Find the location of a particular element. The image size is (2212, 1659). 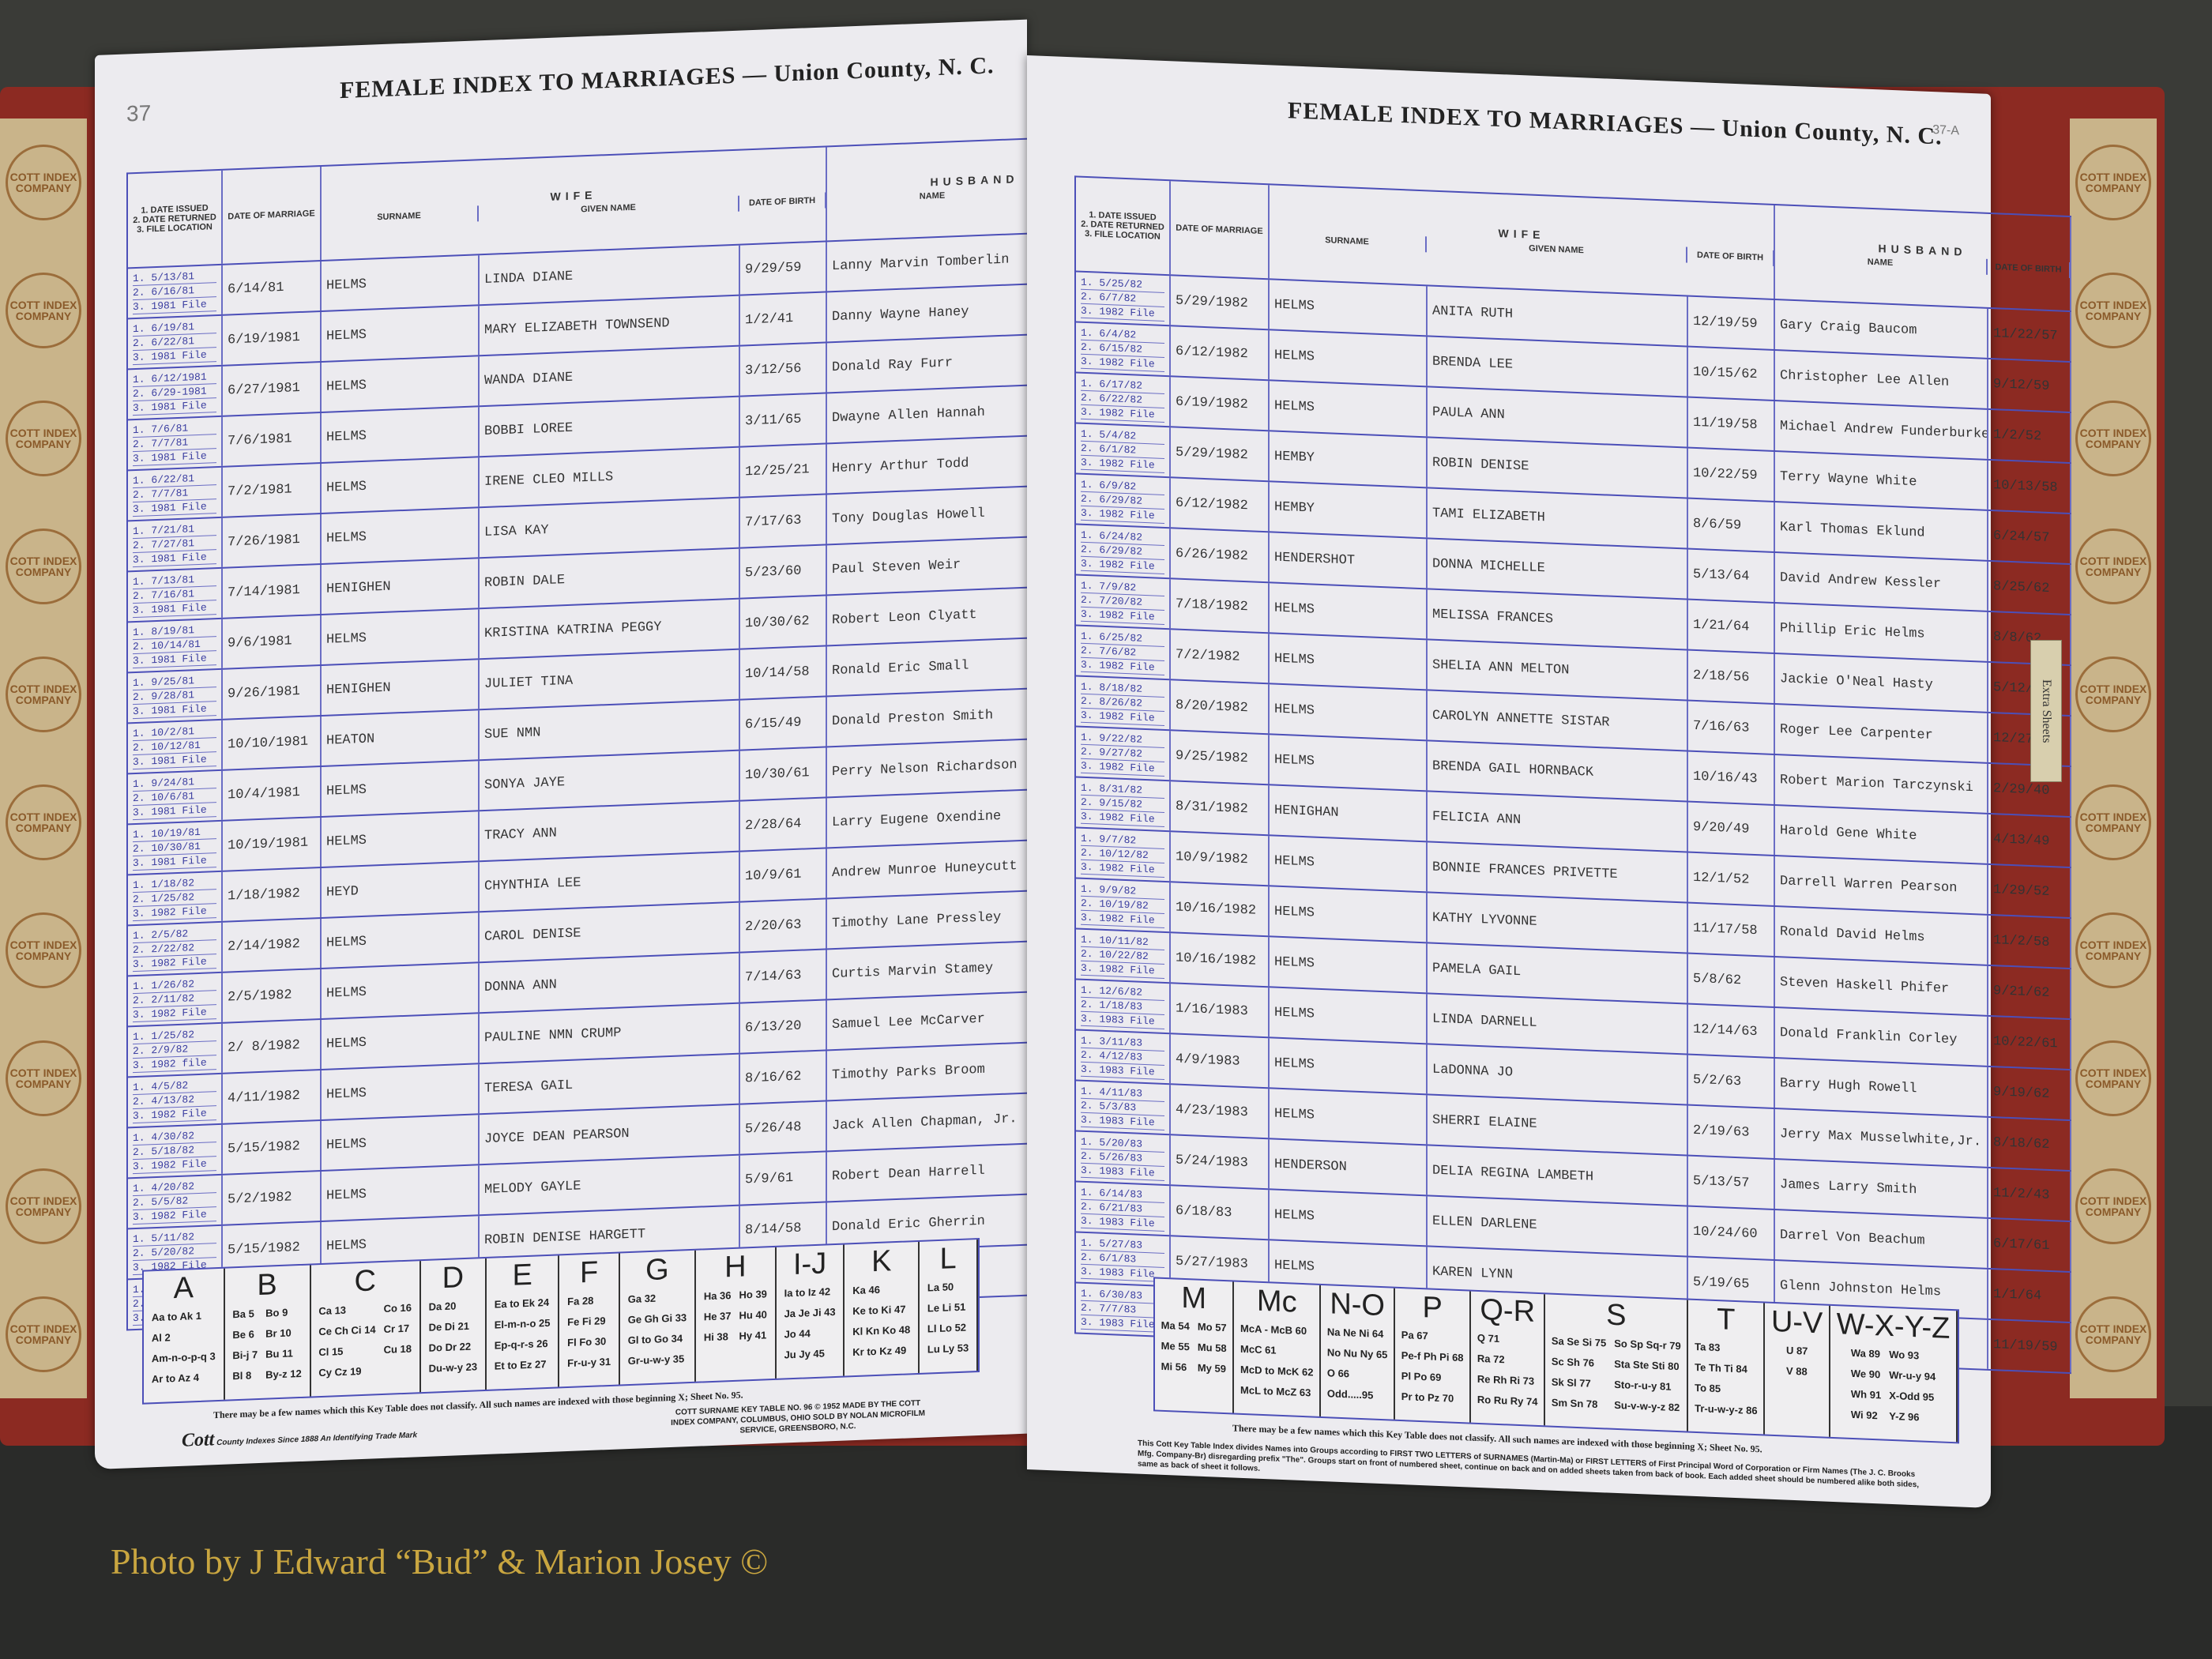

key-entry: Ho 39 is located at coordinates (753, 1294).